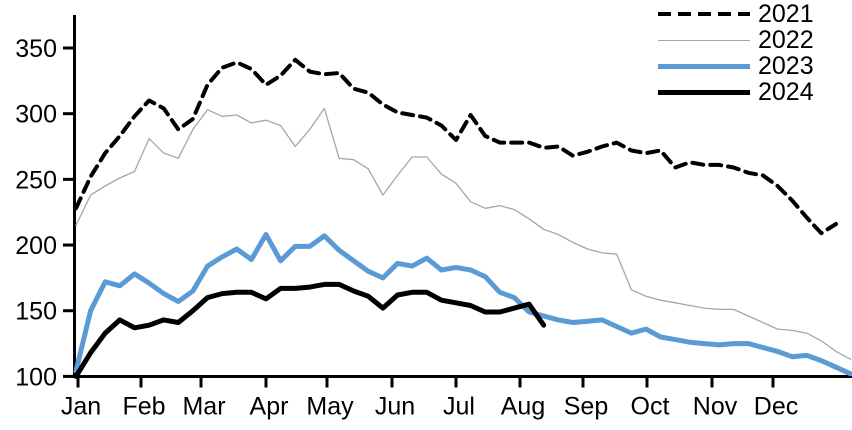 This screenshot has width=852, height=430. I want to click on legend-item-2024: 2024, so click(736, 92).